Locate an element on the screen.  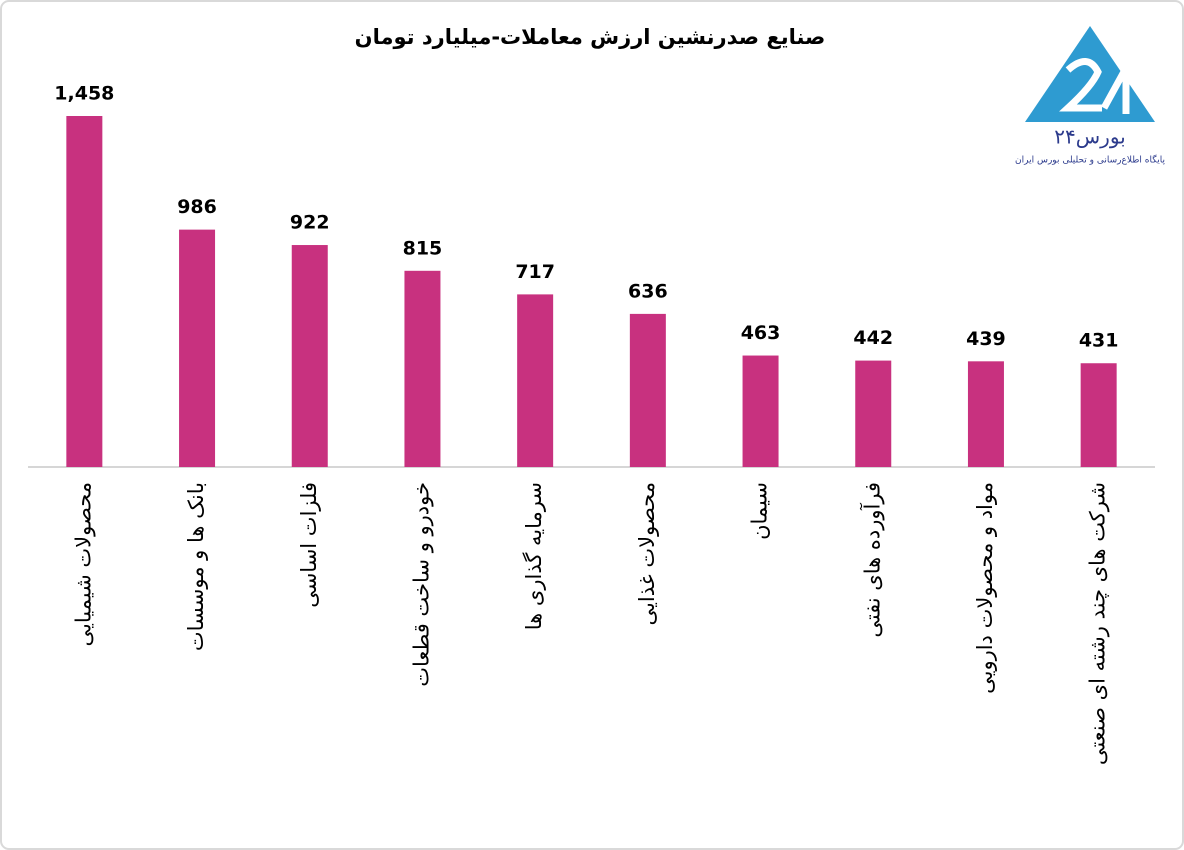
x-tick-label: سرمایه گذاری ها is located at coordinates (534, 556).